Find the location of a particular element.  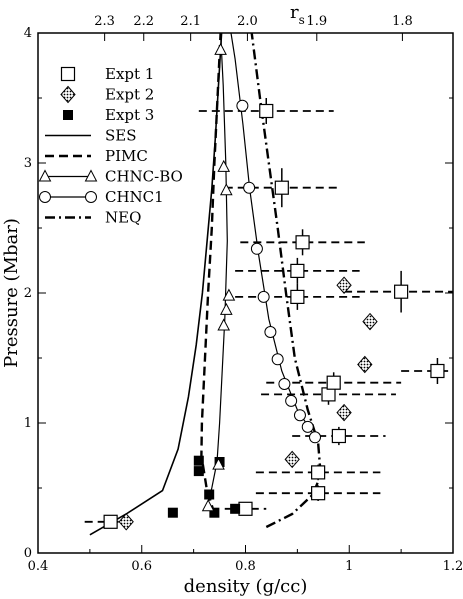

top-tick-label: 2.2 is located at coordinates (143, 21).